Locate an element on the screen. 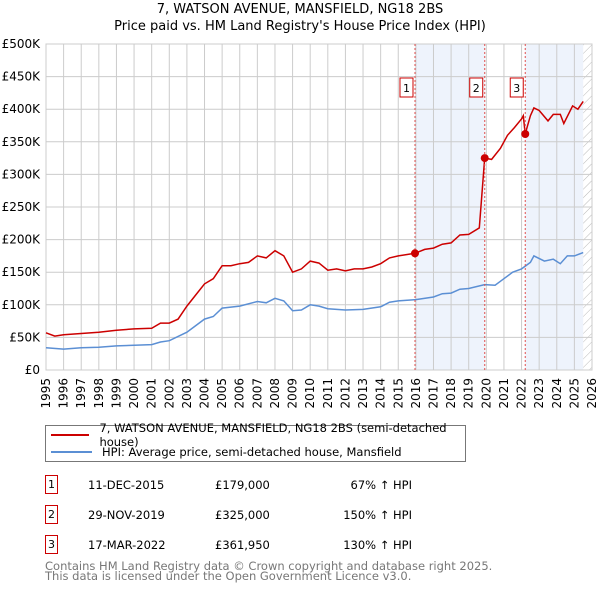 This screenshot has width=600, height=590. x-tick-label: 2026 is located at coordinates (592, 393).